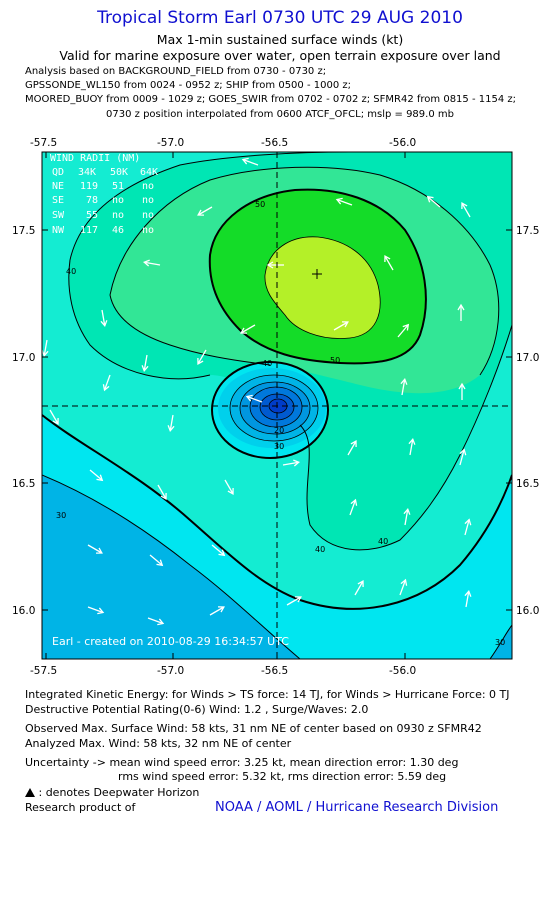 This screenshot has width=560, height=915. Describe the element at coordinates (527, 231) in the screenshot. I see `y-tick-right: 17.5` at that location.